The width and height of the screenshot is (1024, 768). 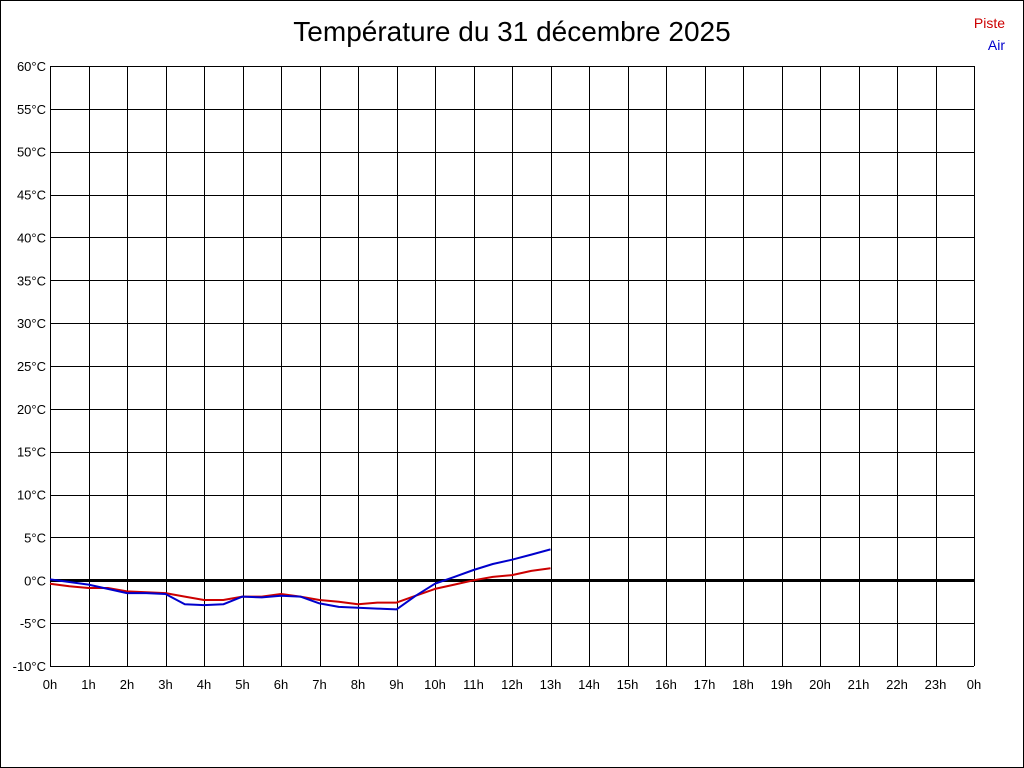 What do you see at coordinates (473, 684) in the screenshot?
I see `x-tick-label: 11h` at bounding box center [473, 684].